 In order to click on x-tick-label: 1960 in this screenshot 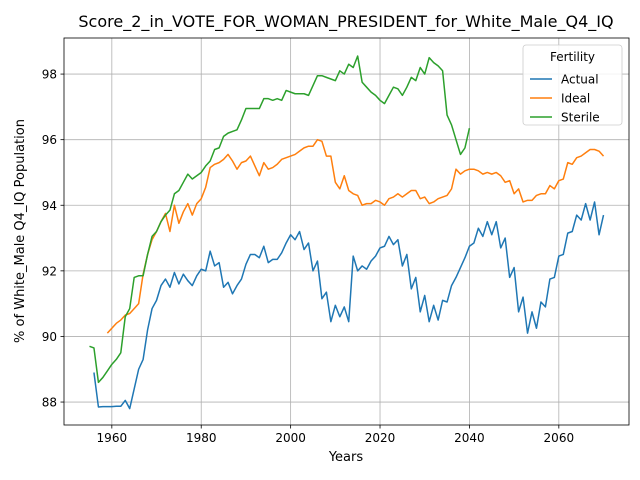, I will do `click(112, 438)`.